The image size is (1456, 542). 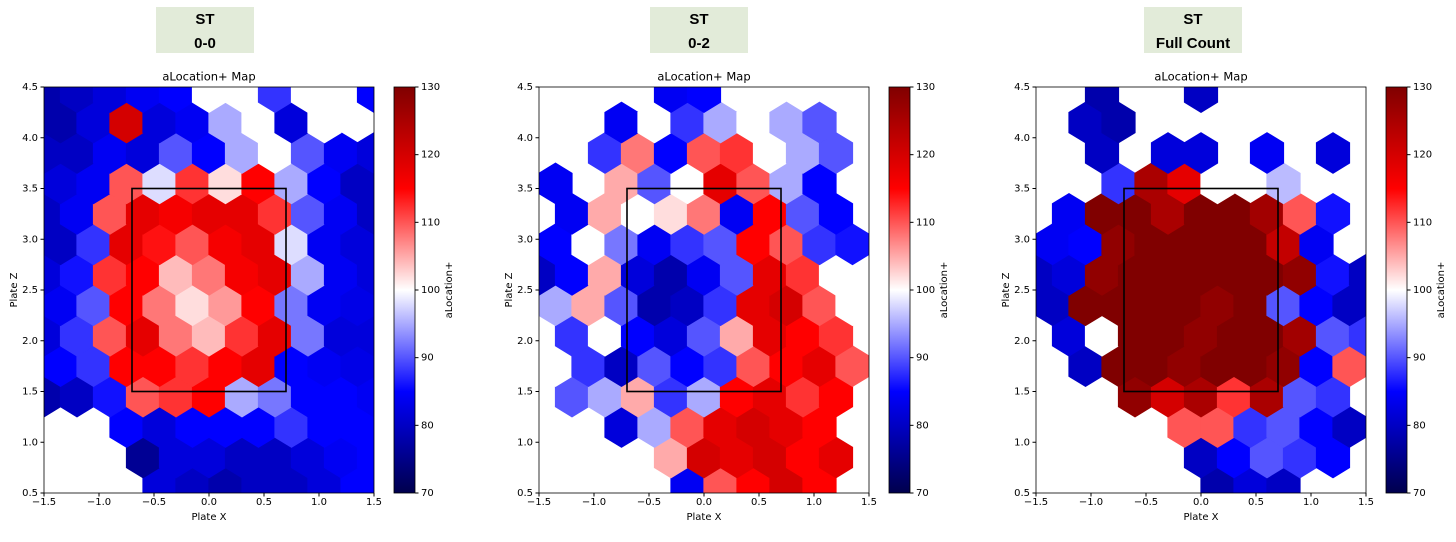 What do you see at coordinates (539, 502) in the screenshot?
I see `x-tick-label: −1.5` at bounding box center [539, 502].